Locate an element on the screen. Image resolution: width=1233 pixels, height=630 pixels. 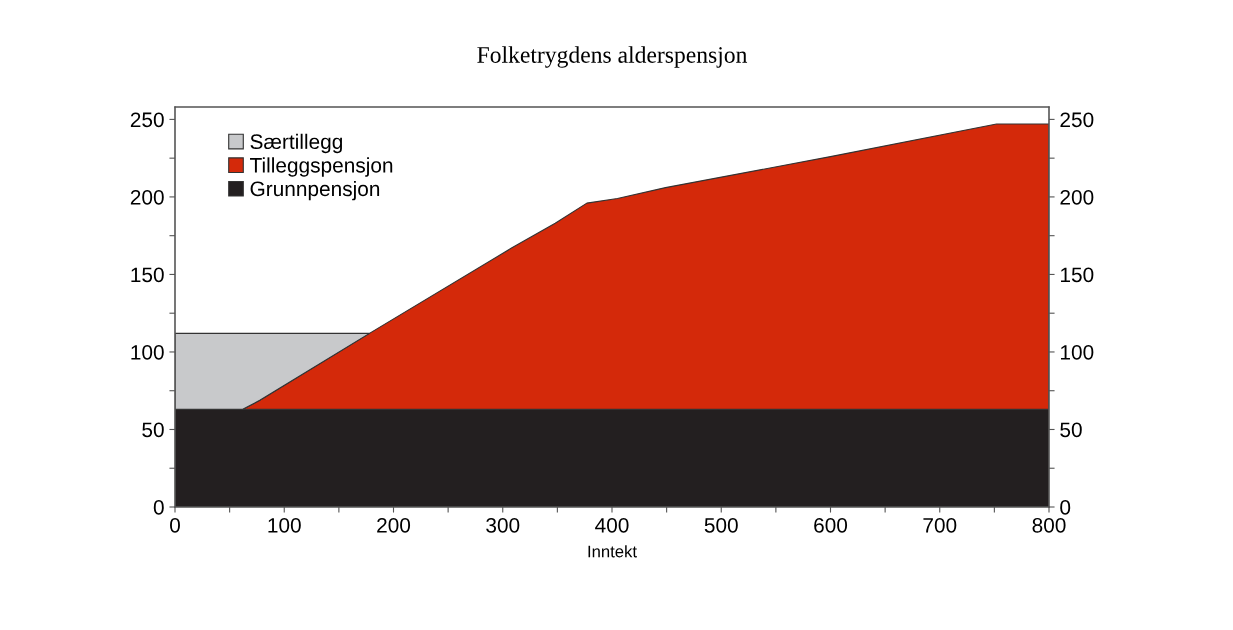
y-tick-label: 250 is located at coordinates (147, 120).